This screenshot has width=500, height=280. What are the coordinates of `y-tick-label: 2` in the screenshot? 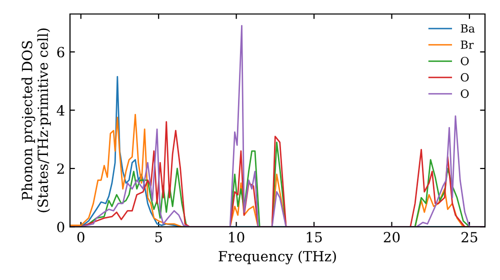 It's located at (60, 168).